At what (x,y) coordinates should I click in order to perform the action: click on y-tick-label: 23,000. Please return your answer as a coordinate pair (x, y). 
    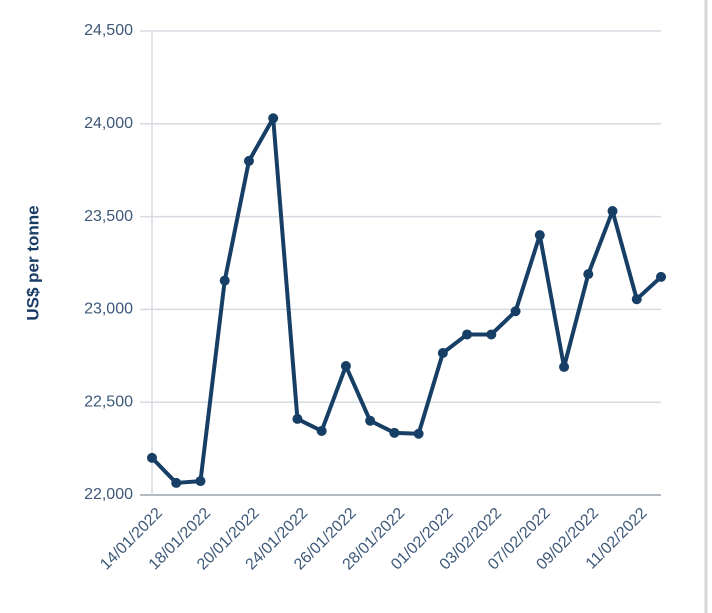
    Looking at the image, I should click on (108, 309).